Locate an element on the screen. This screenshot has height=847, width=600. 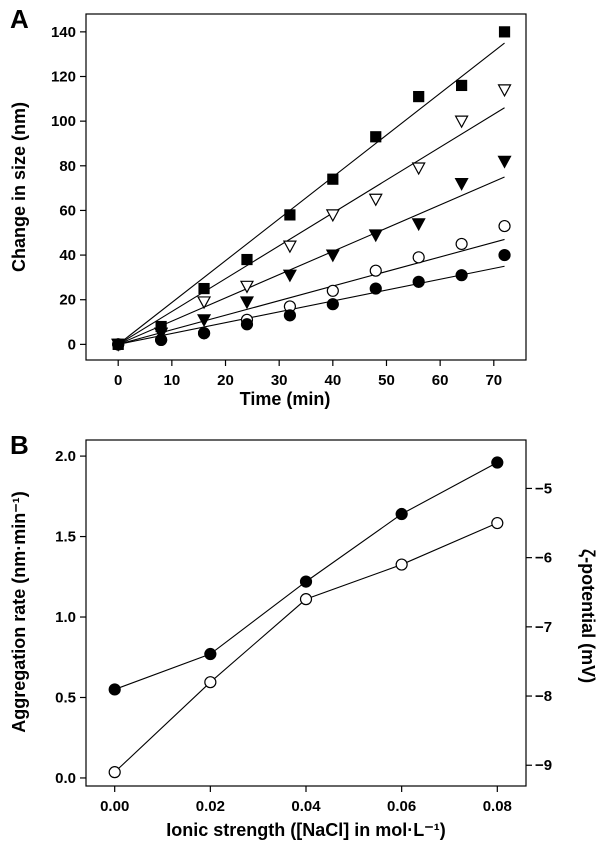
panel-a-x-ticks: 0 10 20 30 40 50 60 70 is located at coordinates (308, 374).